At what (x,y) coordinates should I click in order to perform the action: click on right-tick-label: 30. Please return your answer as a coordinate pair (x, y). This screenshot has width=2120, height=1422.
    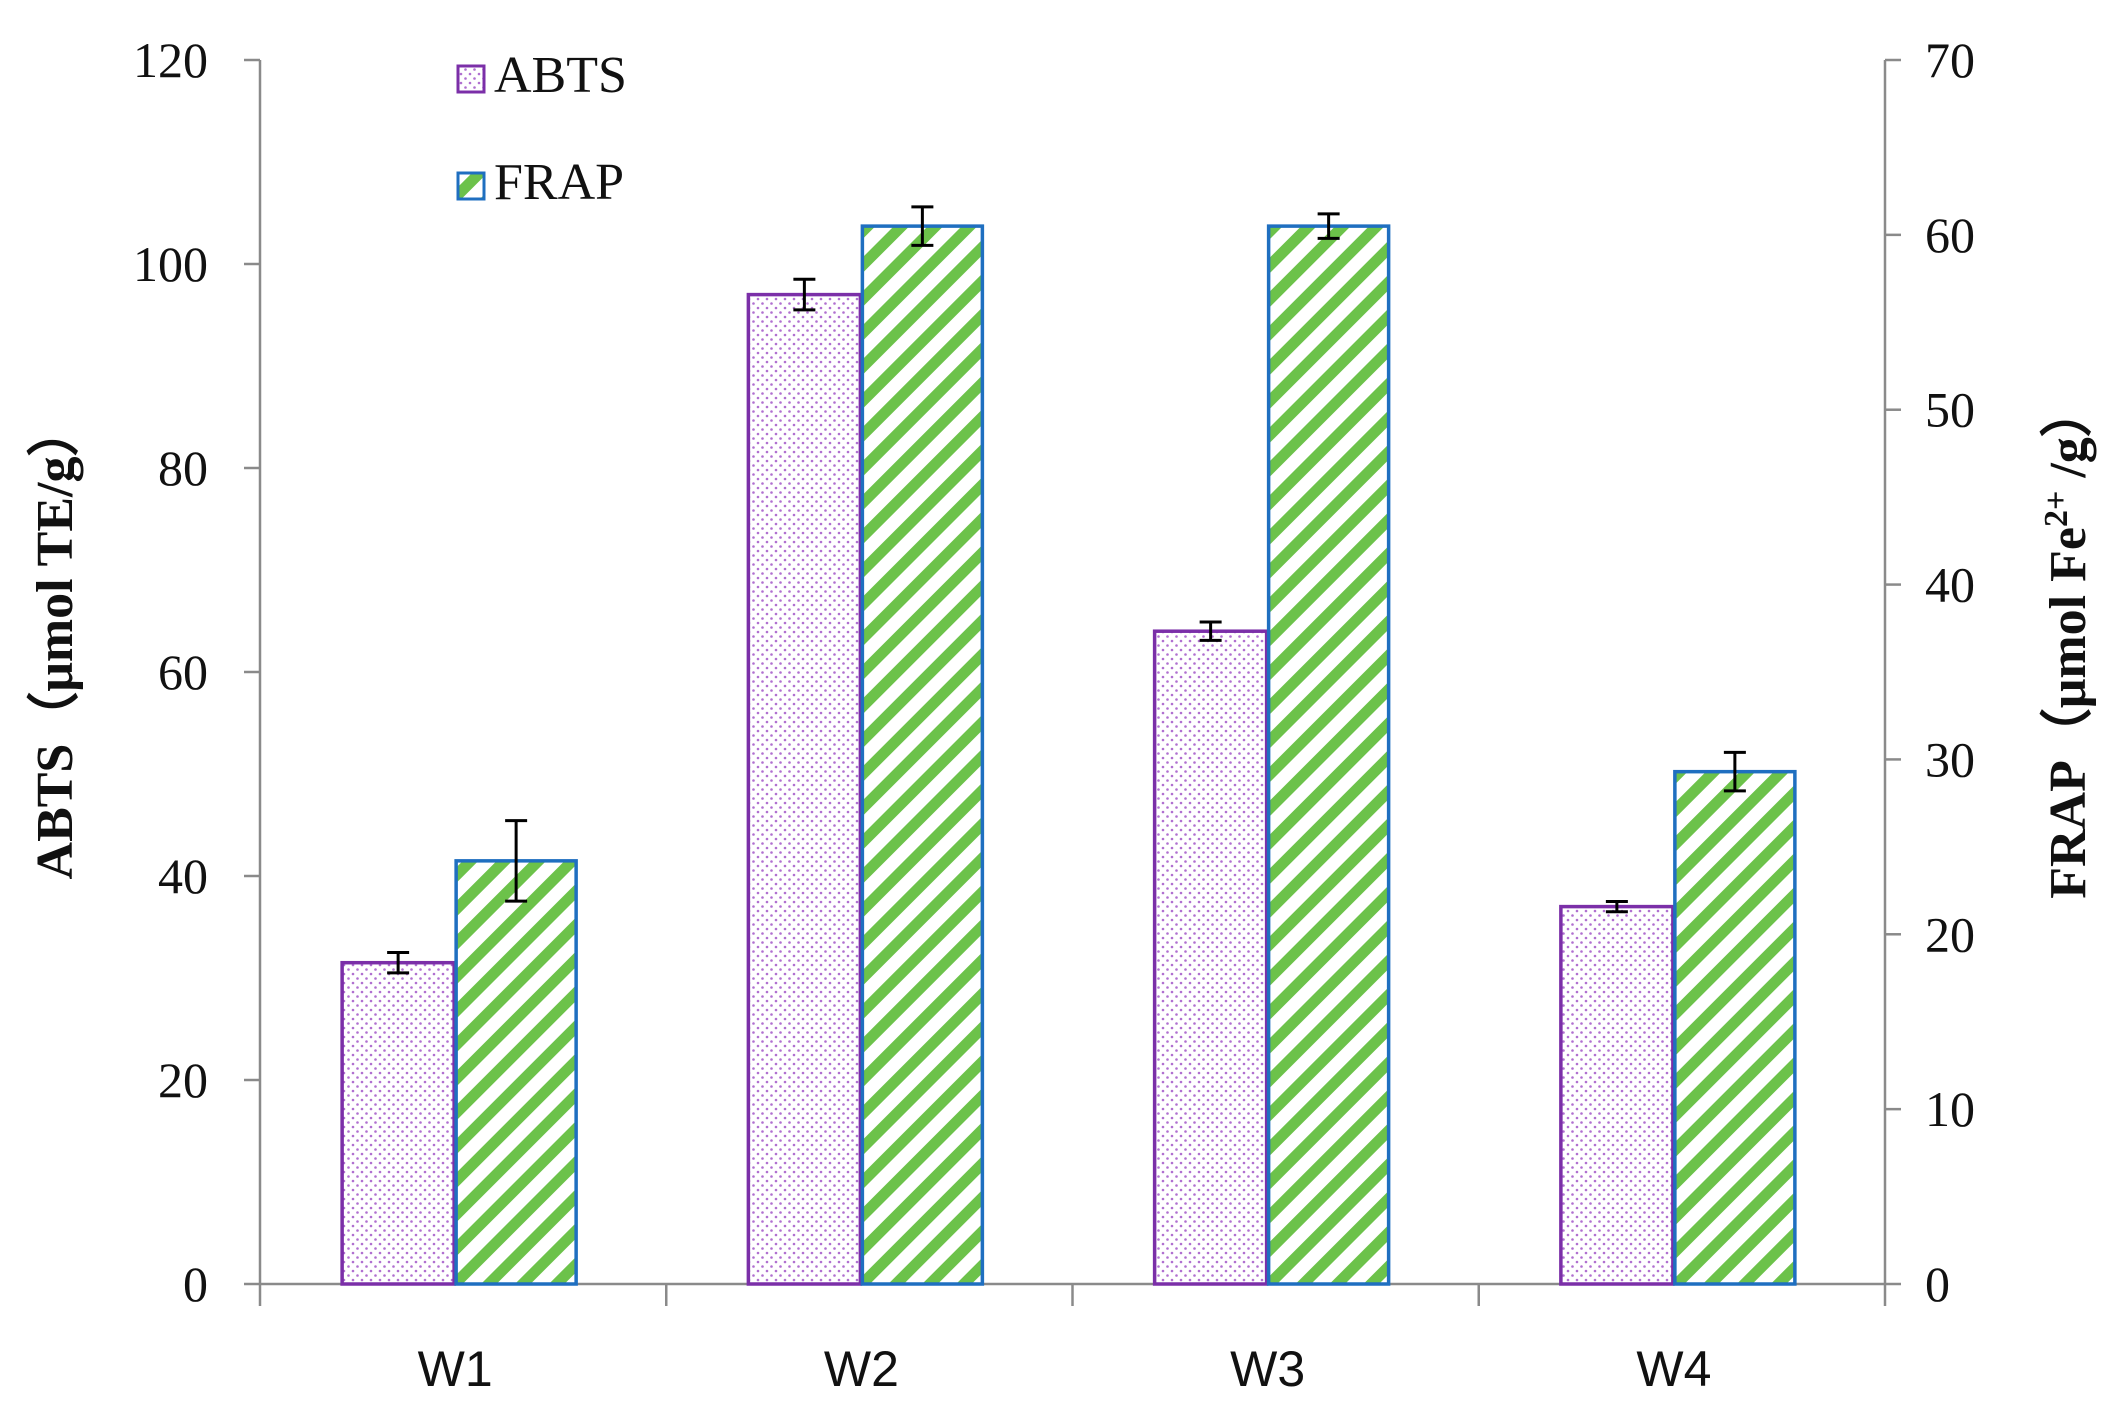
    Looking at the image, I should click on (1950, 759).